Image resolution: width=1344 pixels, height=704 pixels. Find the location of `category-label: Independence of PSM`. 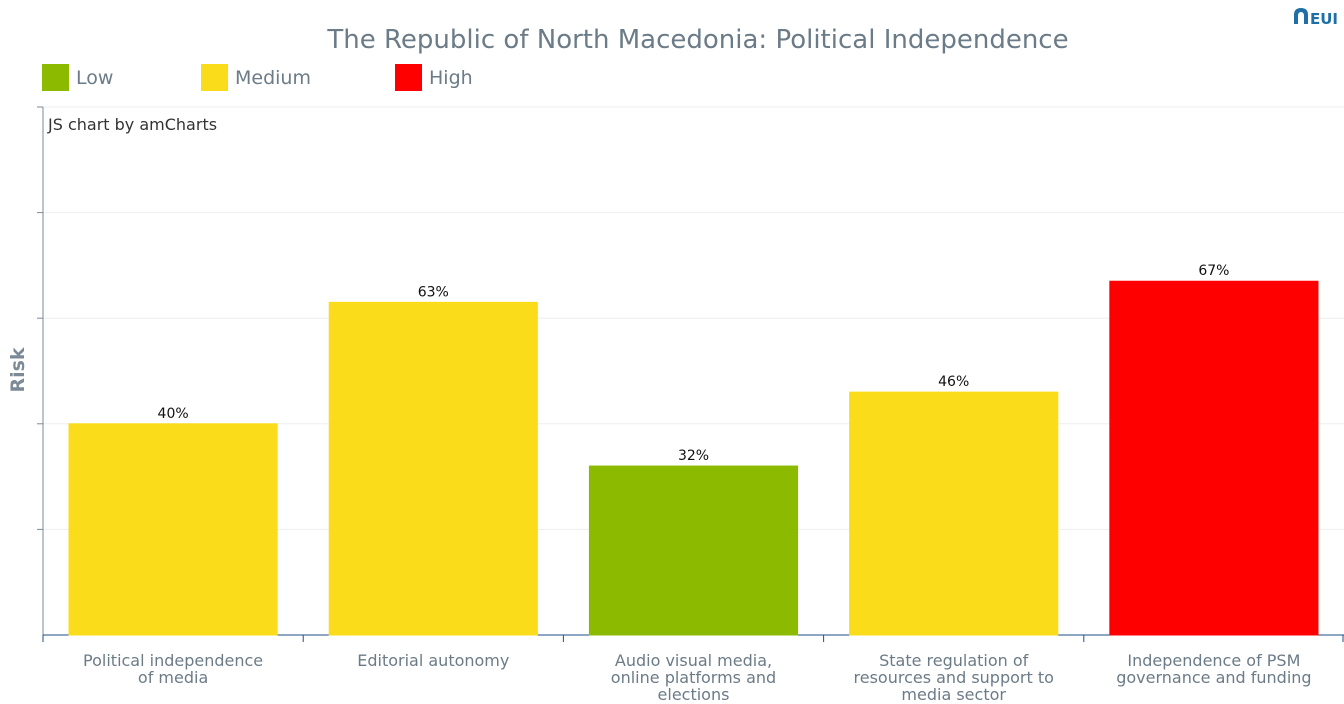

category-label: Independence of PSM is located at coordinates (1213, 660).